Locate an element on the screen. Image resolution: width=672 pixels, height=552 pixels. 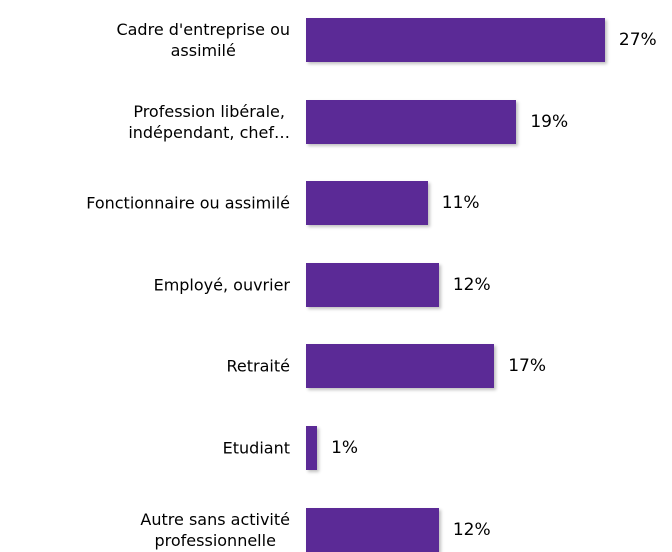
category-label: Employé, ouvrier is located at coordinates (221, 285).